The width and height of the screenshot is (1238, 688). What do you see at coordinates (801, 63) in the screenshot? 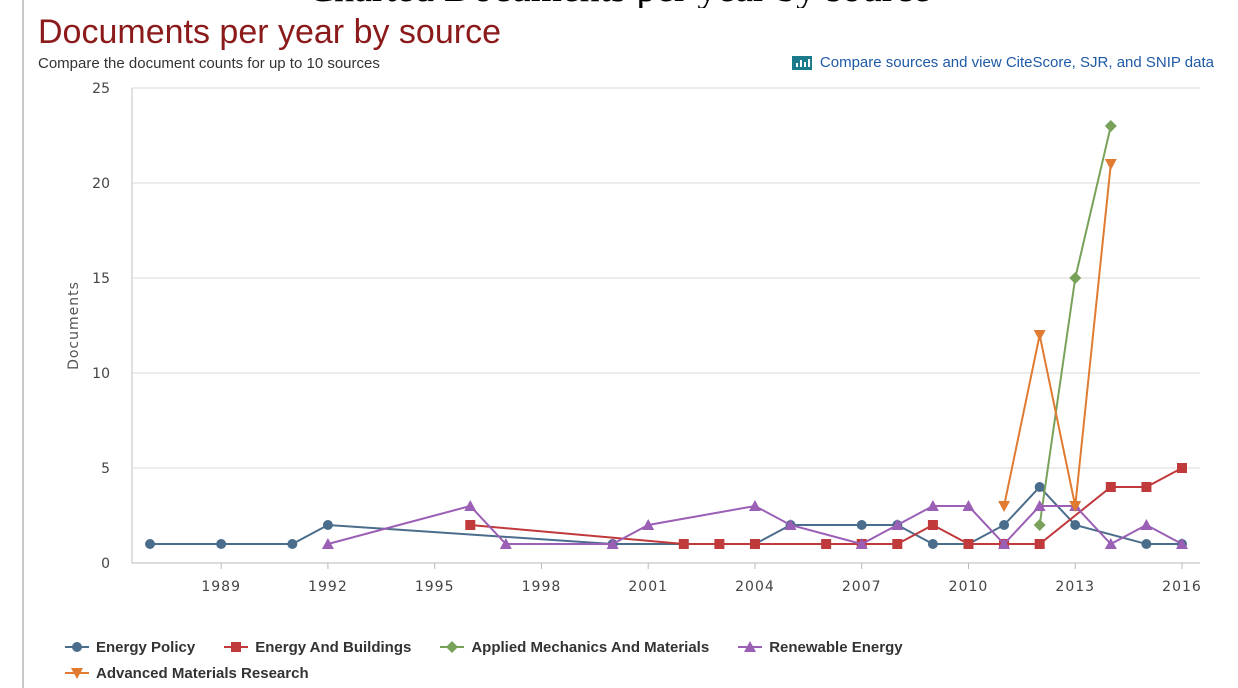
I see `bar-chart-icon` at bounding box center [801, 63].